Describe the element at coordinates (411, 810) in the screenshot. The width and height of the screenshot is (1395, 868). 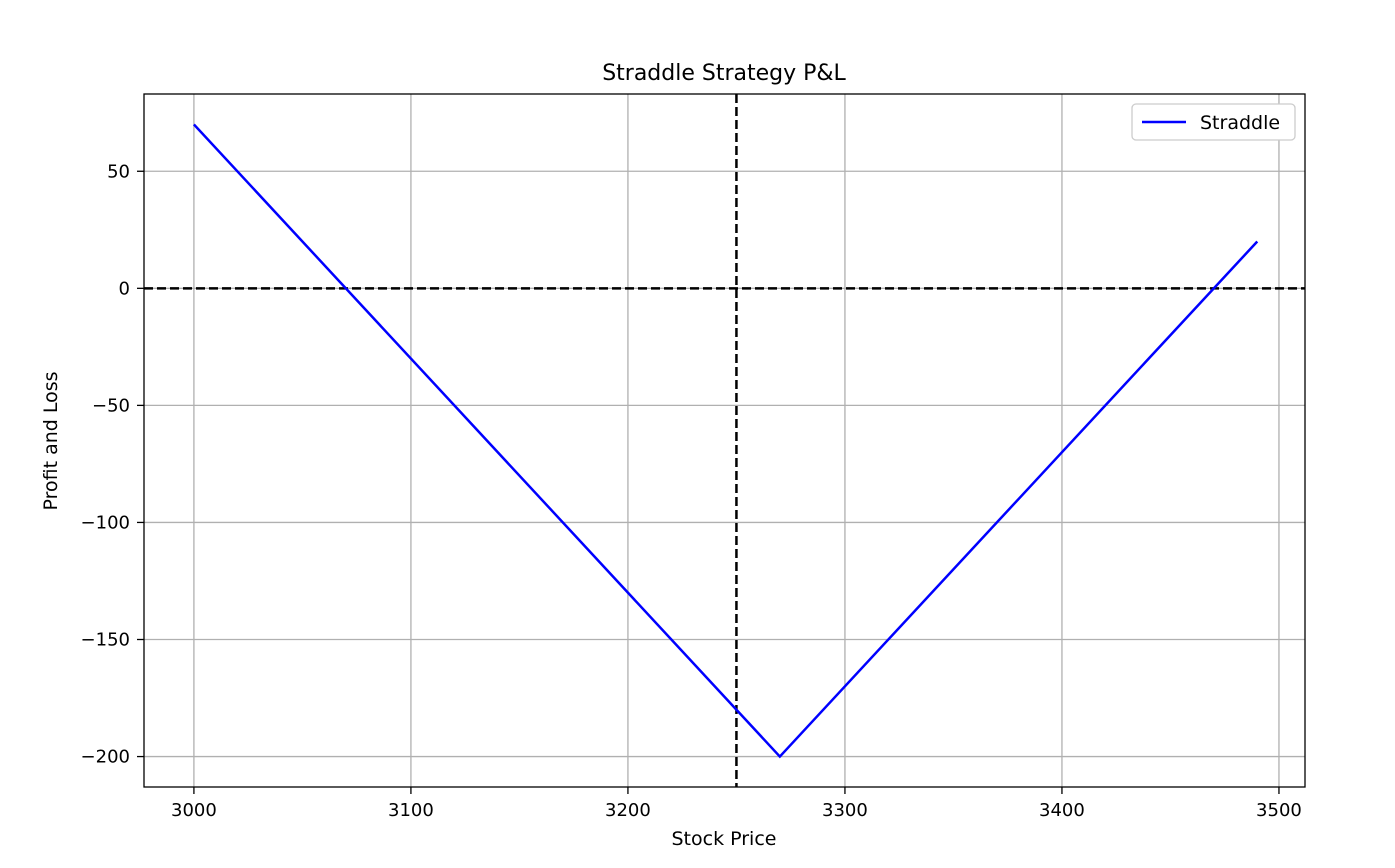
I see `x-tick-label: 3100` at that location.